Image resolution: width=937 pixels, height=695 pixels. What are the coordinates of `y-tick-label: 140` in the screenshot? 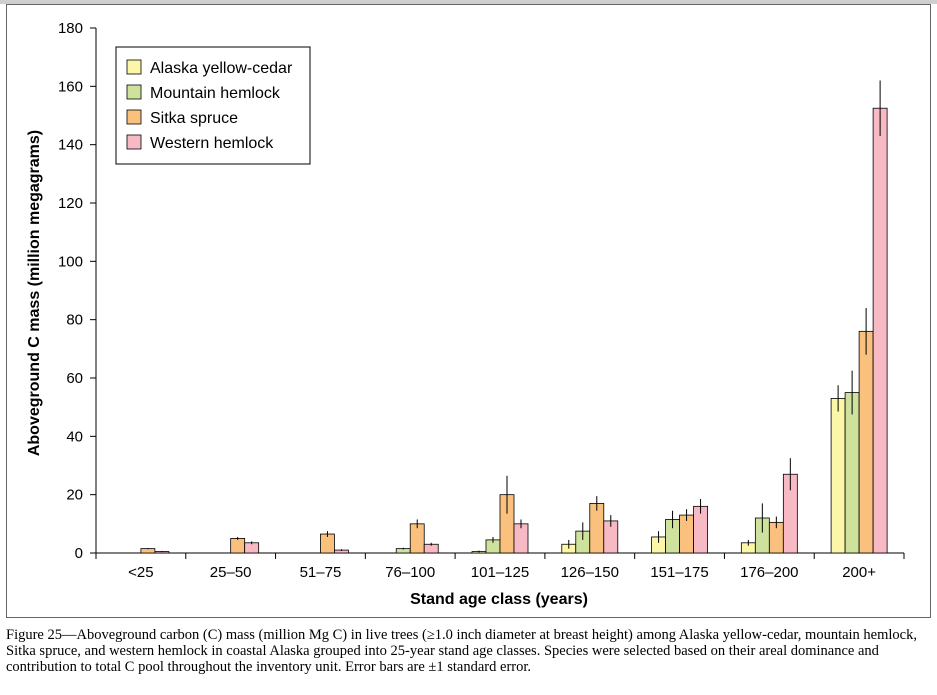 It's located at (70, 145).